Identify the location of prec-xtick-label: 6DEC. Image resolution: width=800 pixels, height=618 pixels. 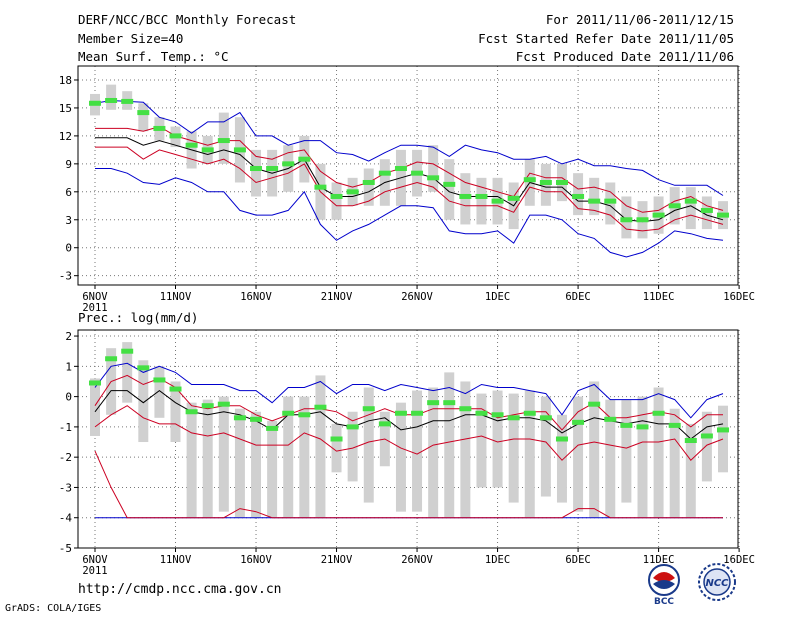
(577, 560).